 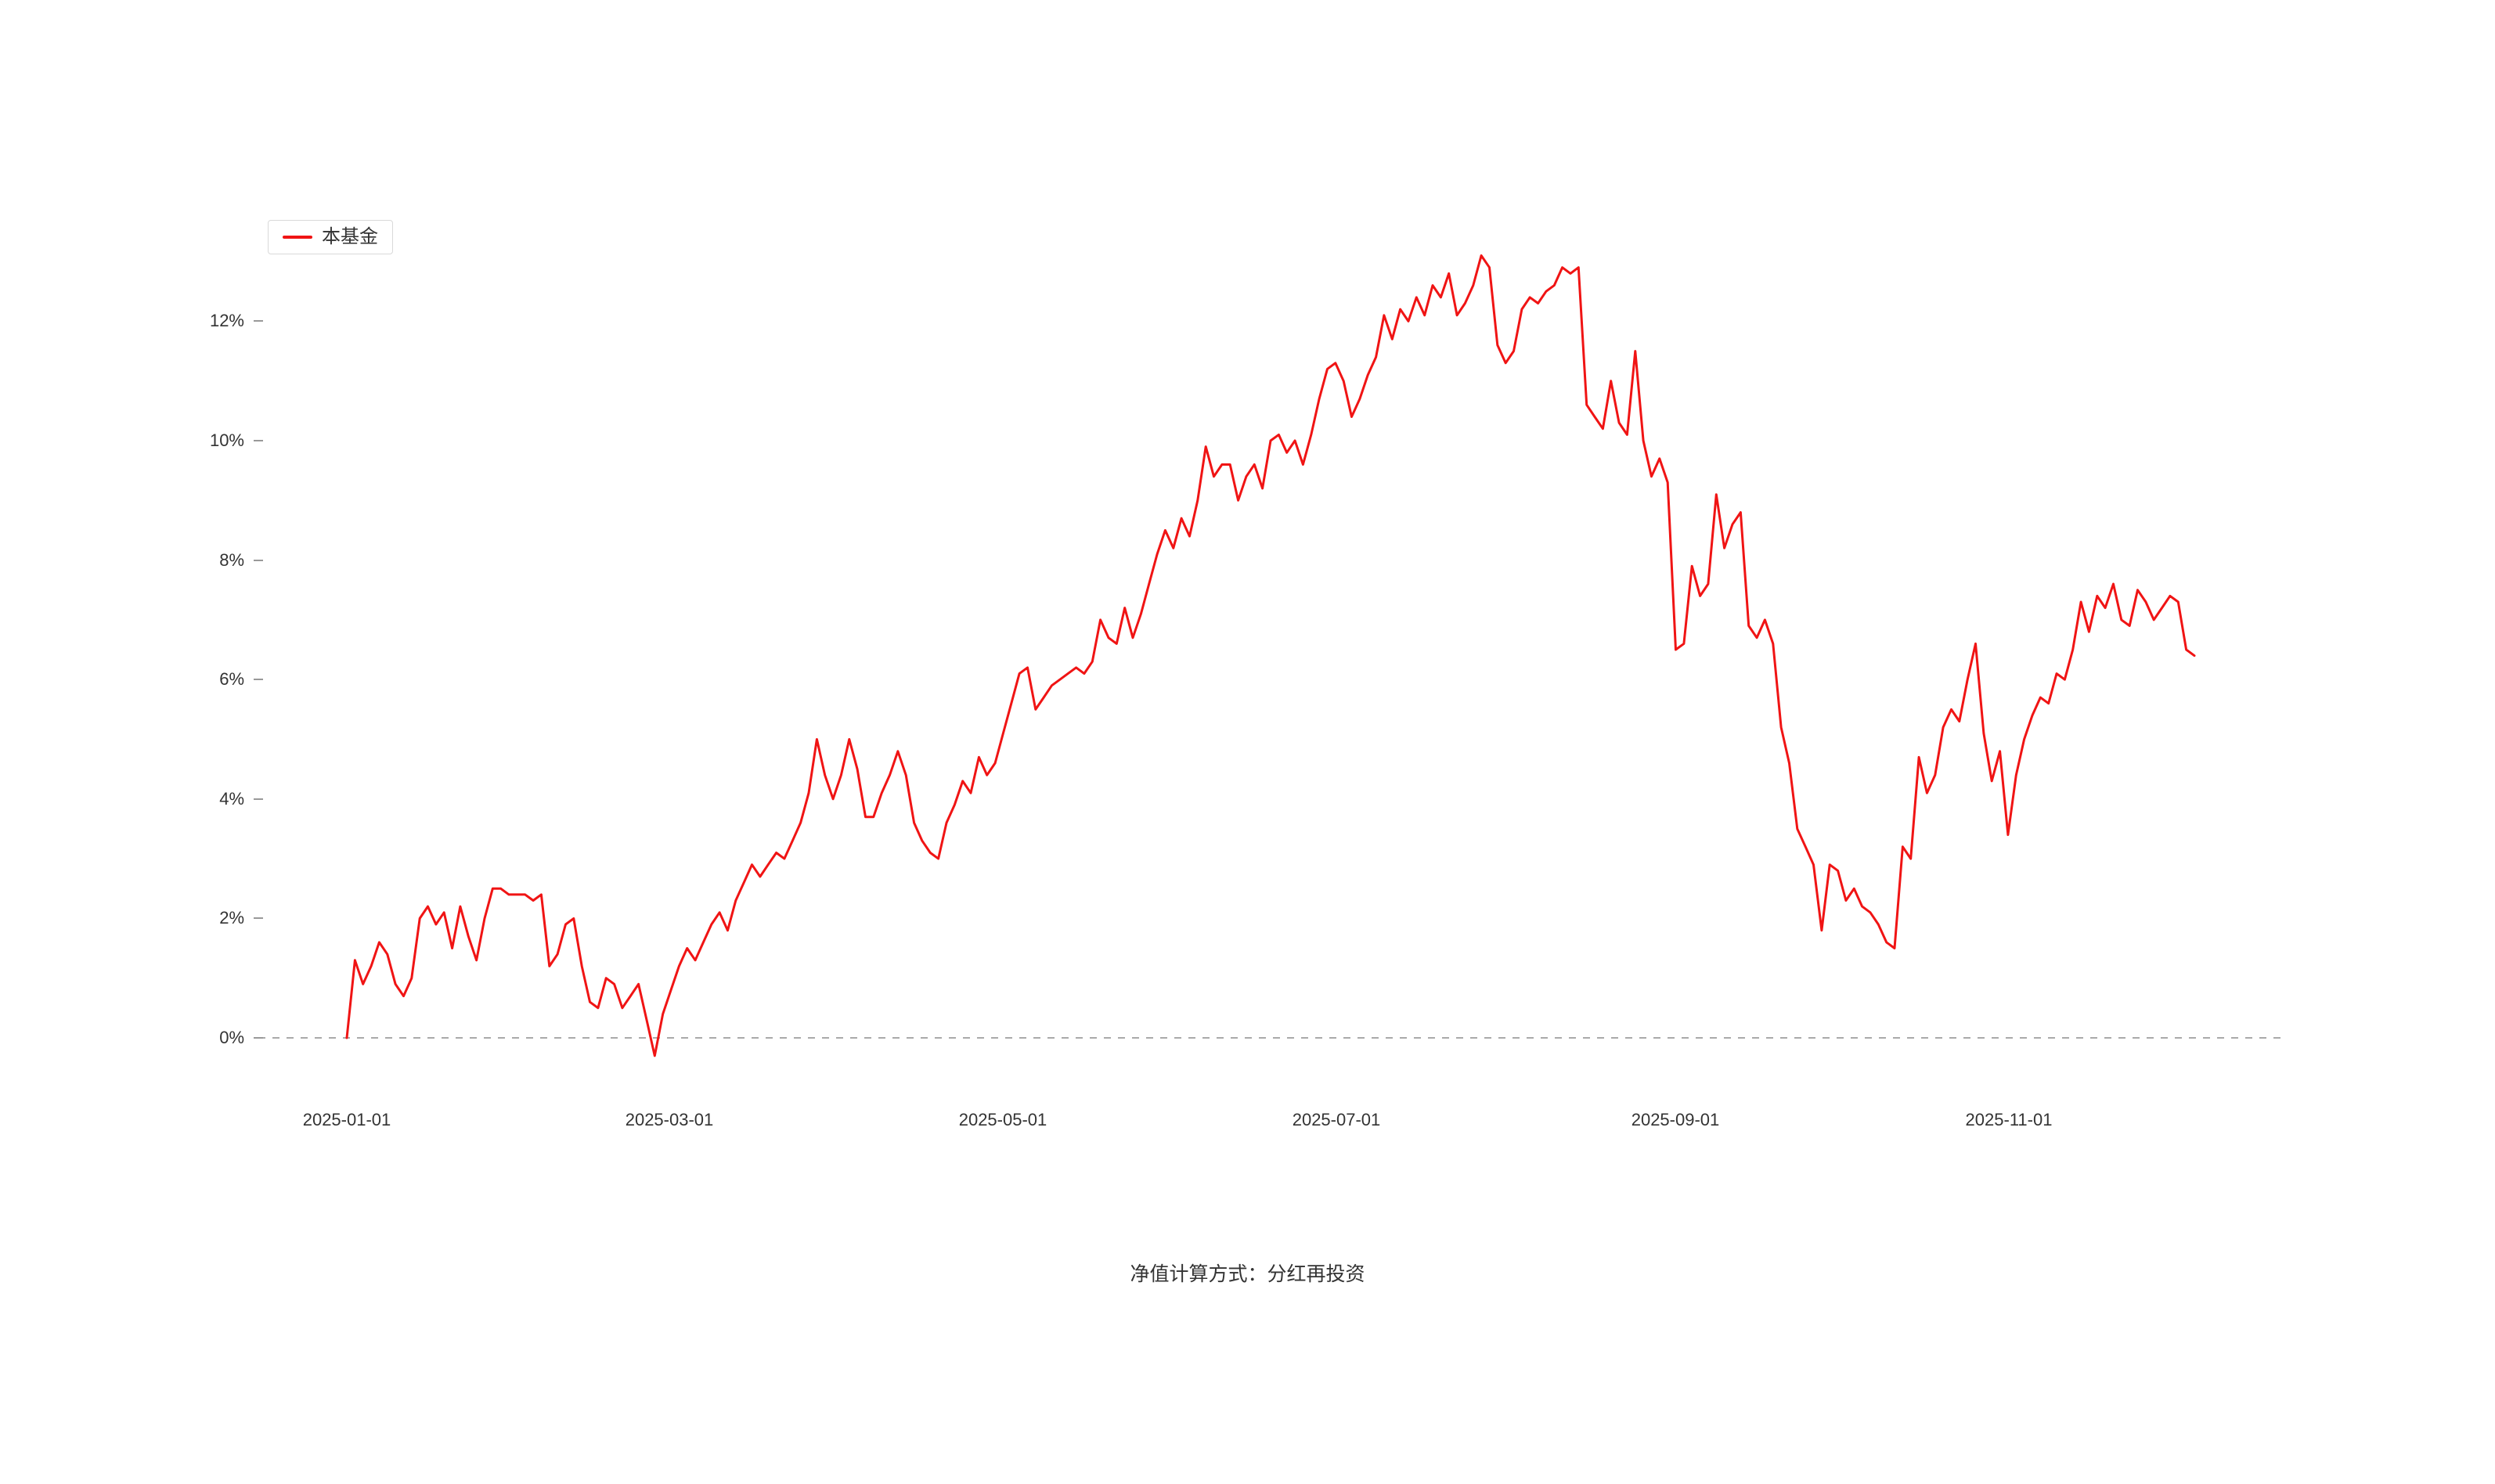 What do you see at coordinates (231, 680) in the screenshot?
I see `y-axis-tick-label: 6%` at bounding box center [231, 680].